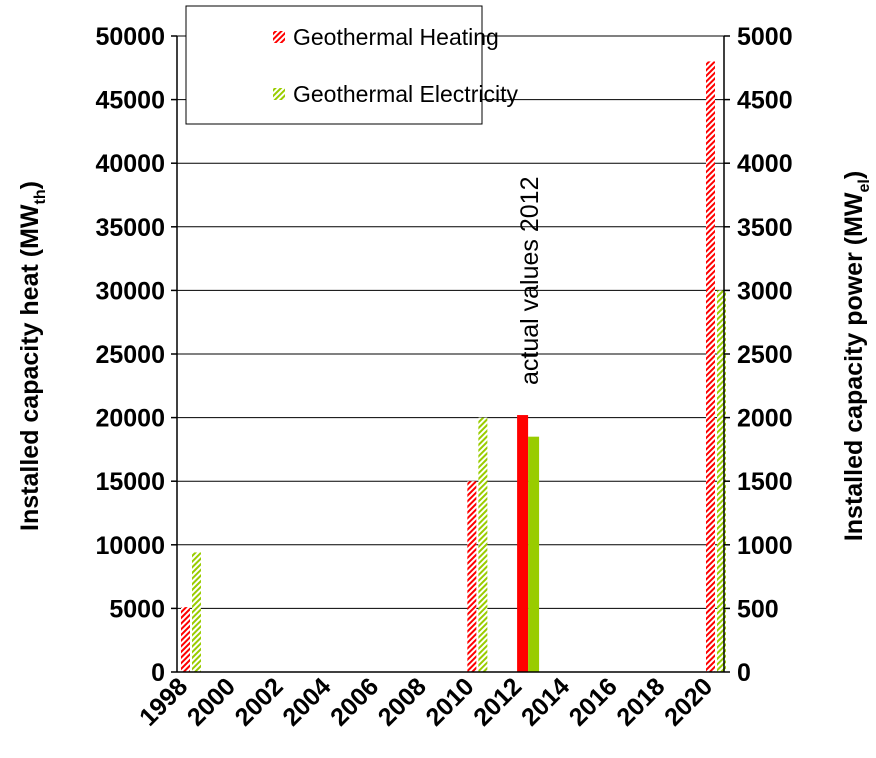 This screenshot has height=758, width=876. I want to click on annotation-actual-values: actual values 2012, so click(530, 281).